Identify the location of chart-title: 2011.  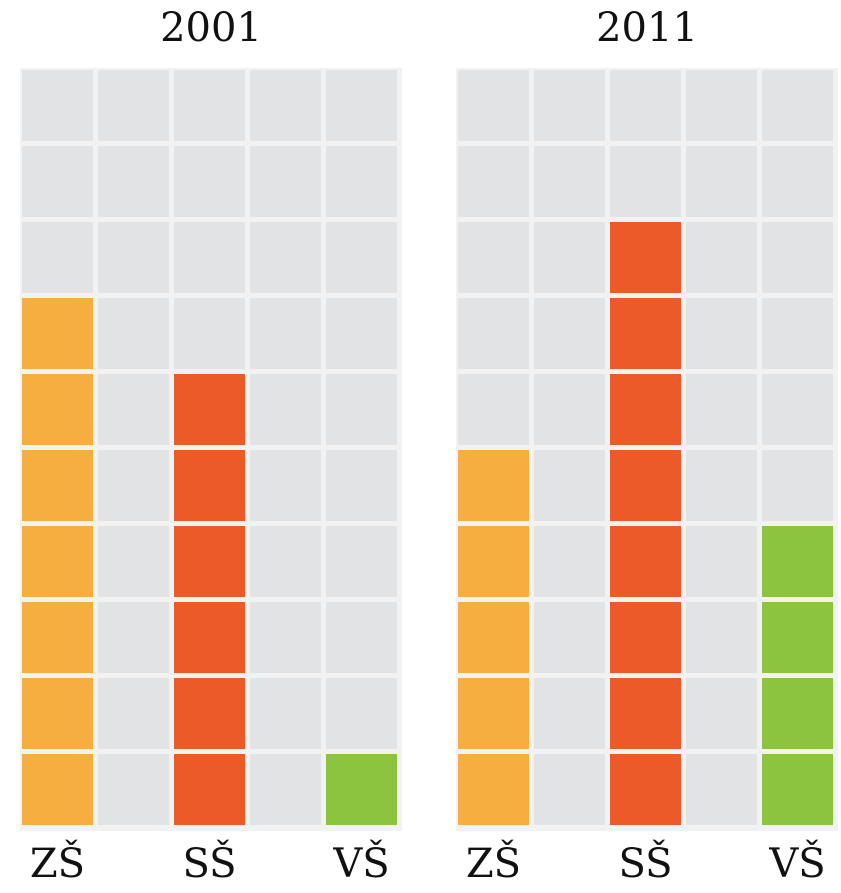
(647, 28).